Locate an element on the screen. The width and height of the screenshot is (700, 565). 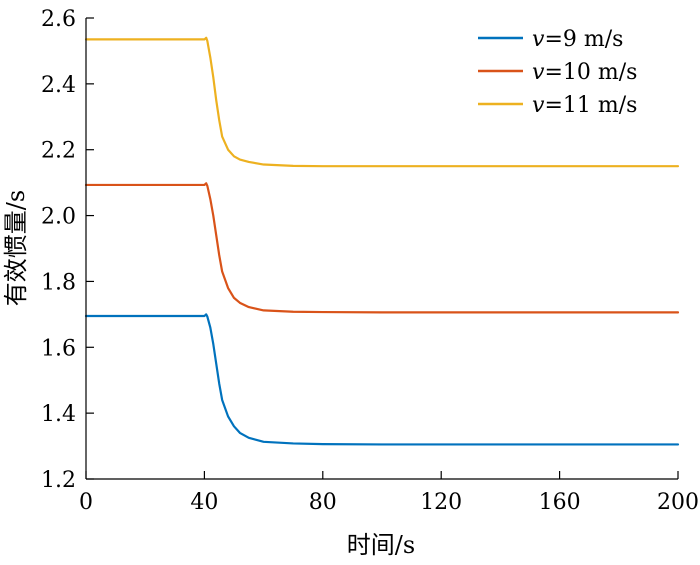
y-tick-label: 1.2 is located at coordinates (58, 480).